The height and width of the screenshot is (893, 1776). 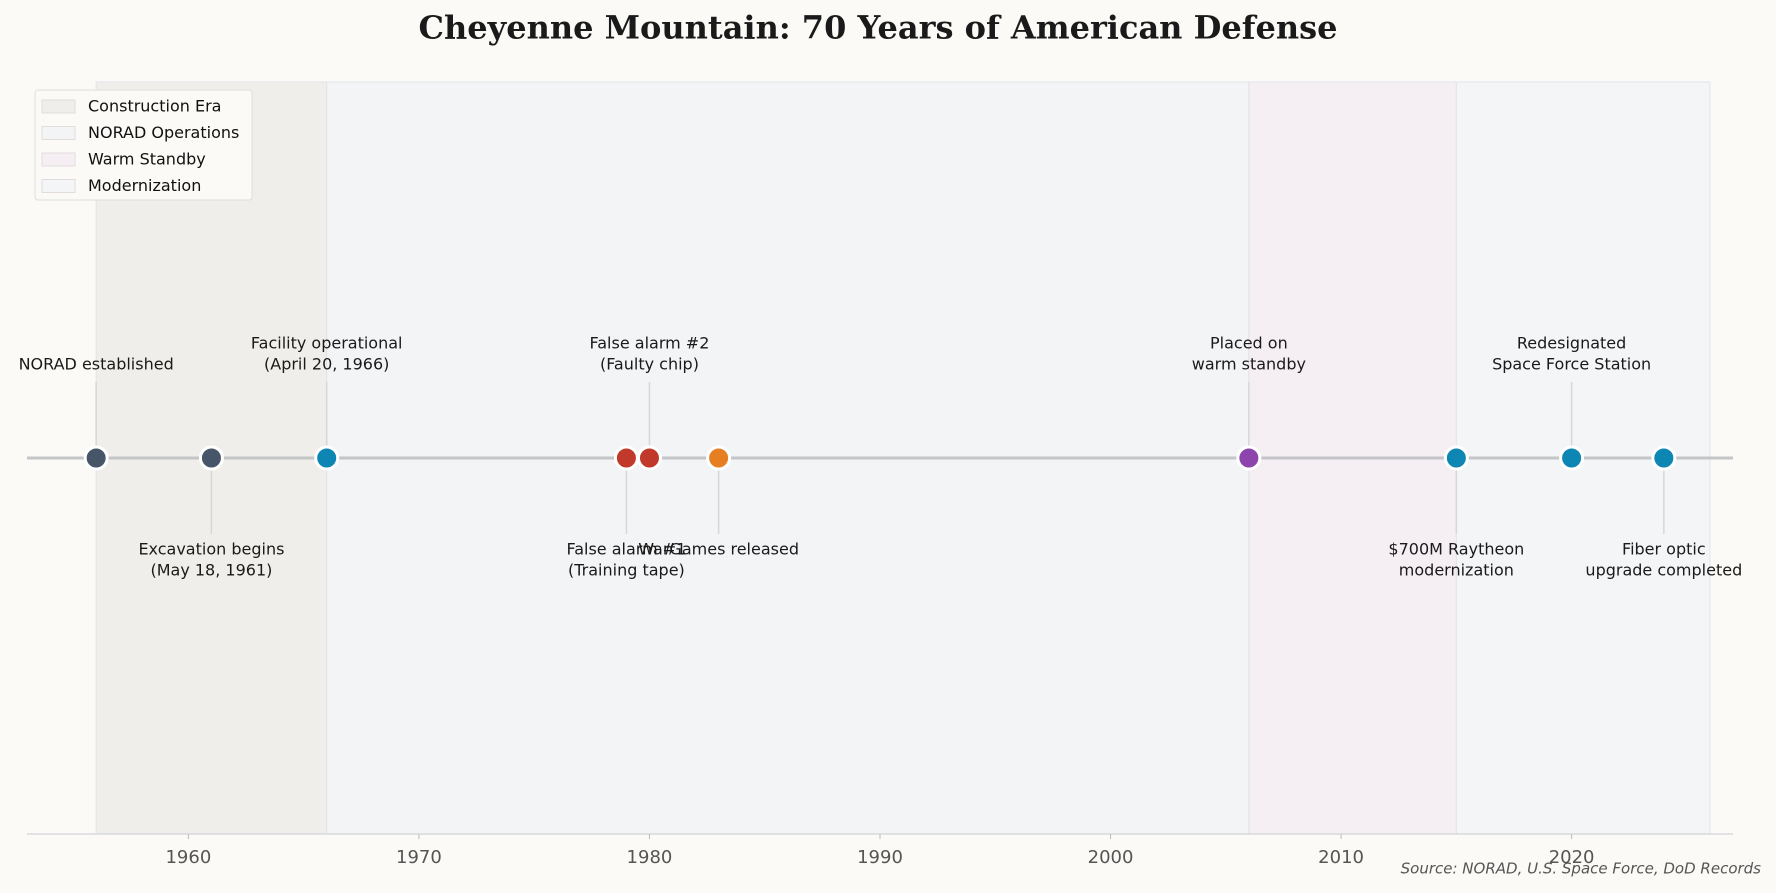 I want to click on event-label: False alarm #2, so click(x=650, y=343).